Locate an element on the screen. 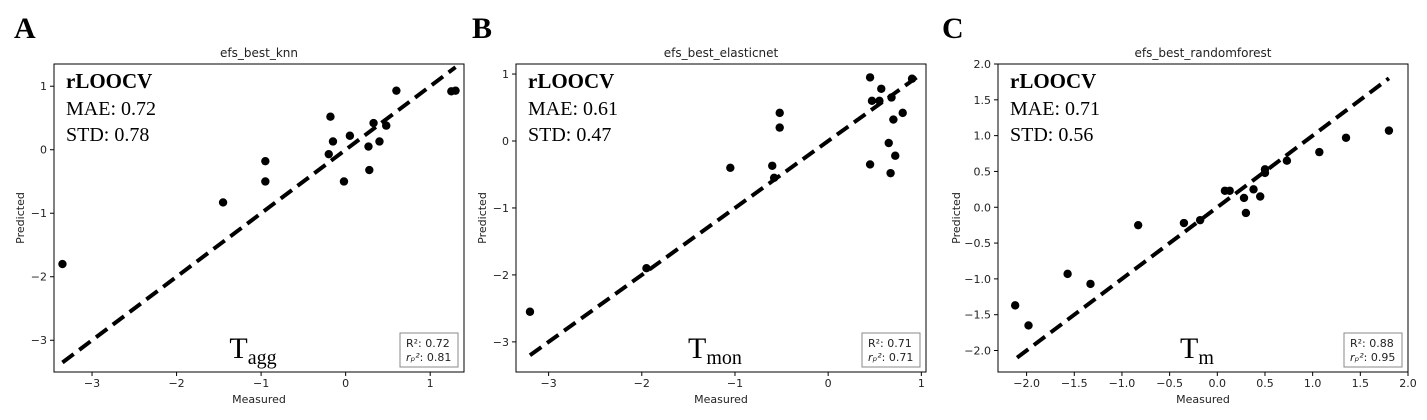  rp2-label: rₚ²: 0.71 is located at coordinates (890, 357).